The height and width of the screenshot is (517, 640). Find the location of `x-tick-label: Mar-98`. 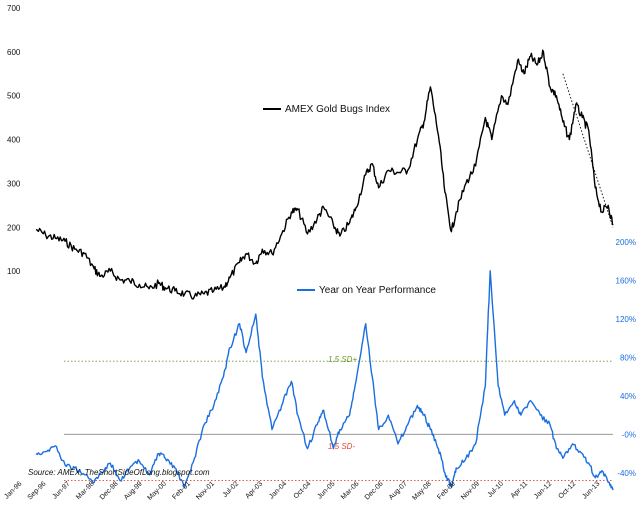

x-tick-label: Mar-98 is located at coordinates (85, 490).